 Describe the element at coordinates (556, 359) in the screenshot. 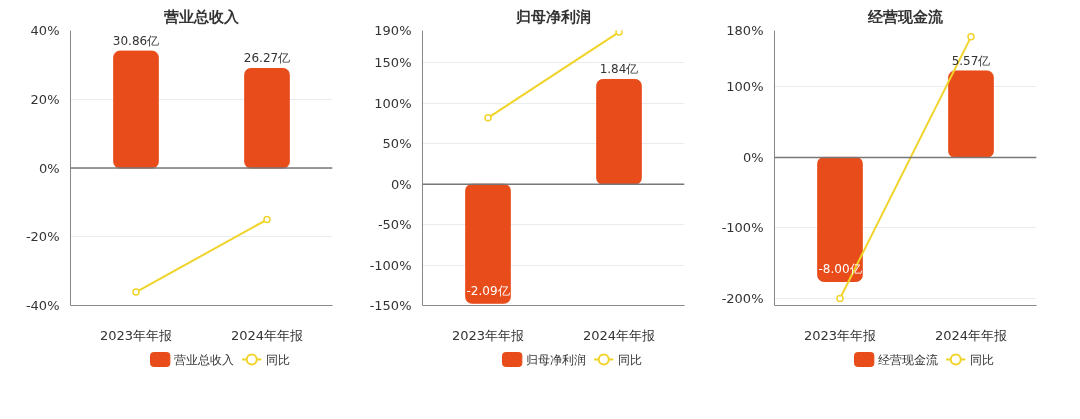

I see `legend-label: 归母净利润` at that location.